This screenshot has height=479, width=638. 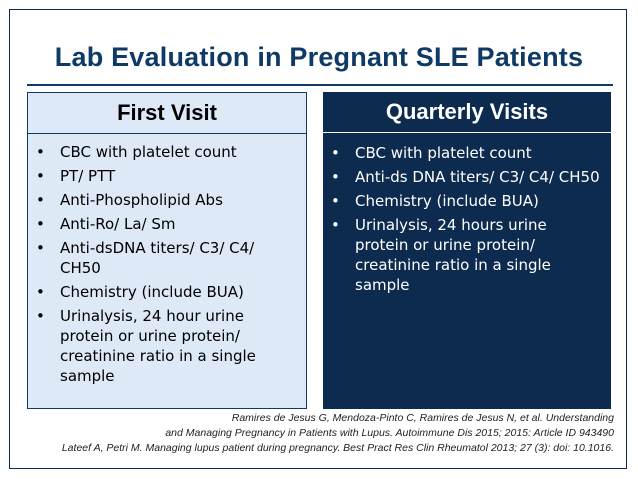 I want to click on list-item: • Anti-dsDNA titers/ C3/ C4/ CH50, so click(x=165, y=258).